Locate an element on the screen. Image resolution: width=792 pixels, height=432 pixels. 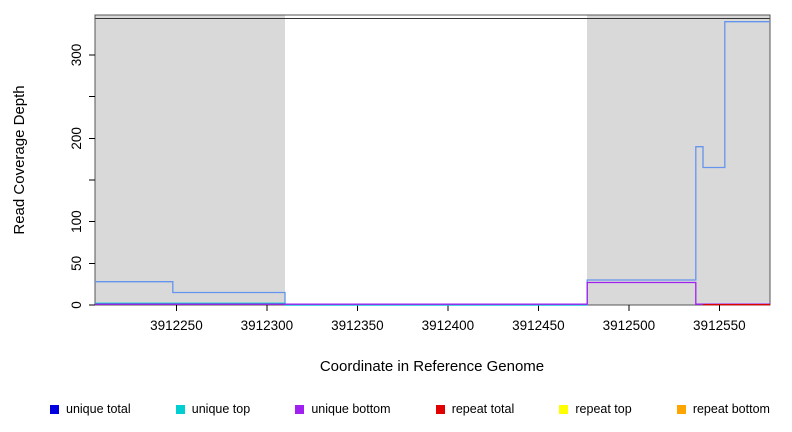
x-tick-label: 3912300 is located at coordinates (267, 325).